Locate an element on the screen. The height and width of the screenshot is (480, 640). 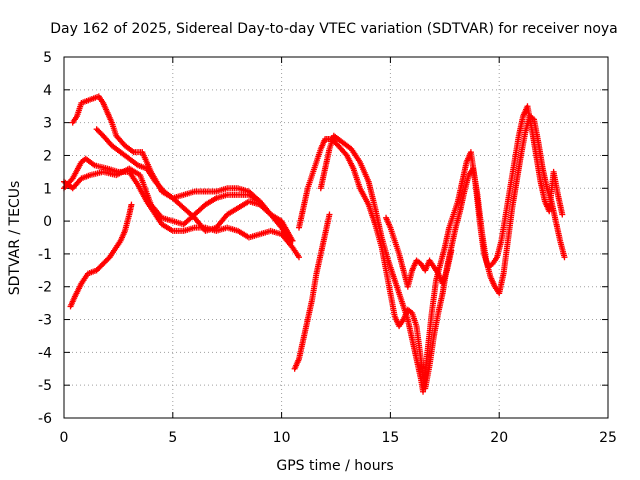
y-axis-label: SDTVAR / TECUs is located at coordinates (15, 238).